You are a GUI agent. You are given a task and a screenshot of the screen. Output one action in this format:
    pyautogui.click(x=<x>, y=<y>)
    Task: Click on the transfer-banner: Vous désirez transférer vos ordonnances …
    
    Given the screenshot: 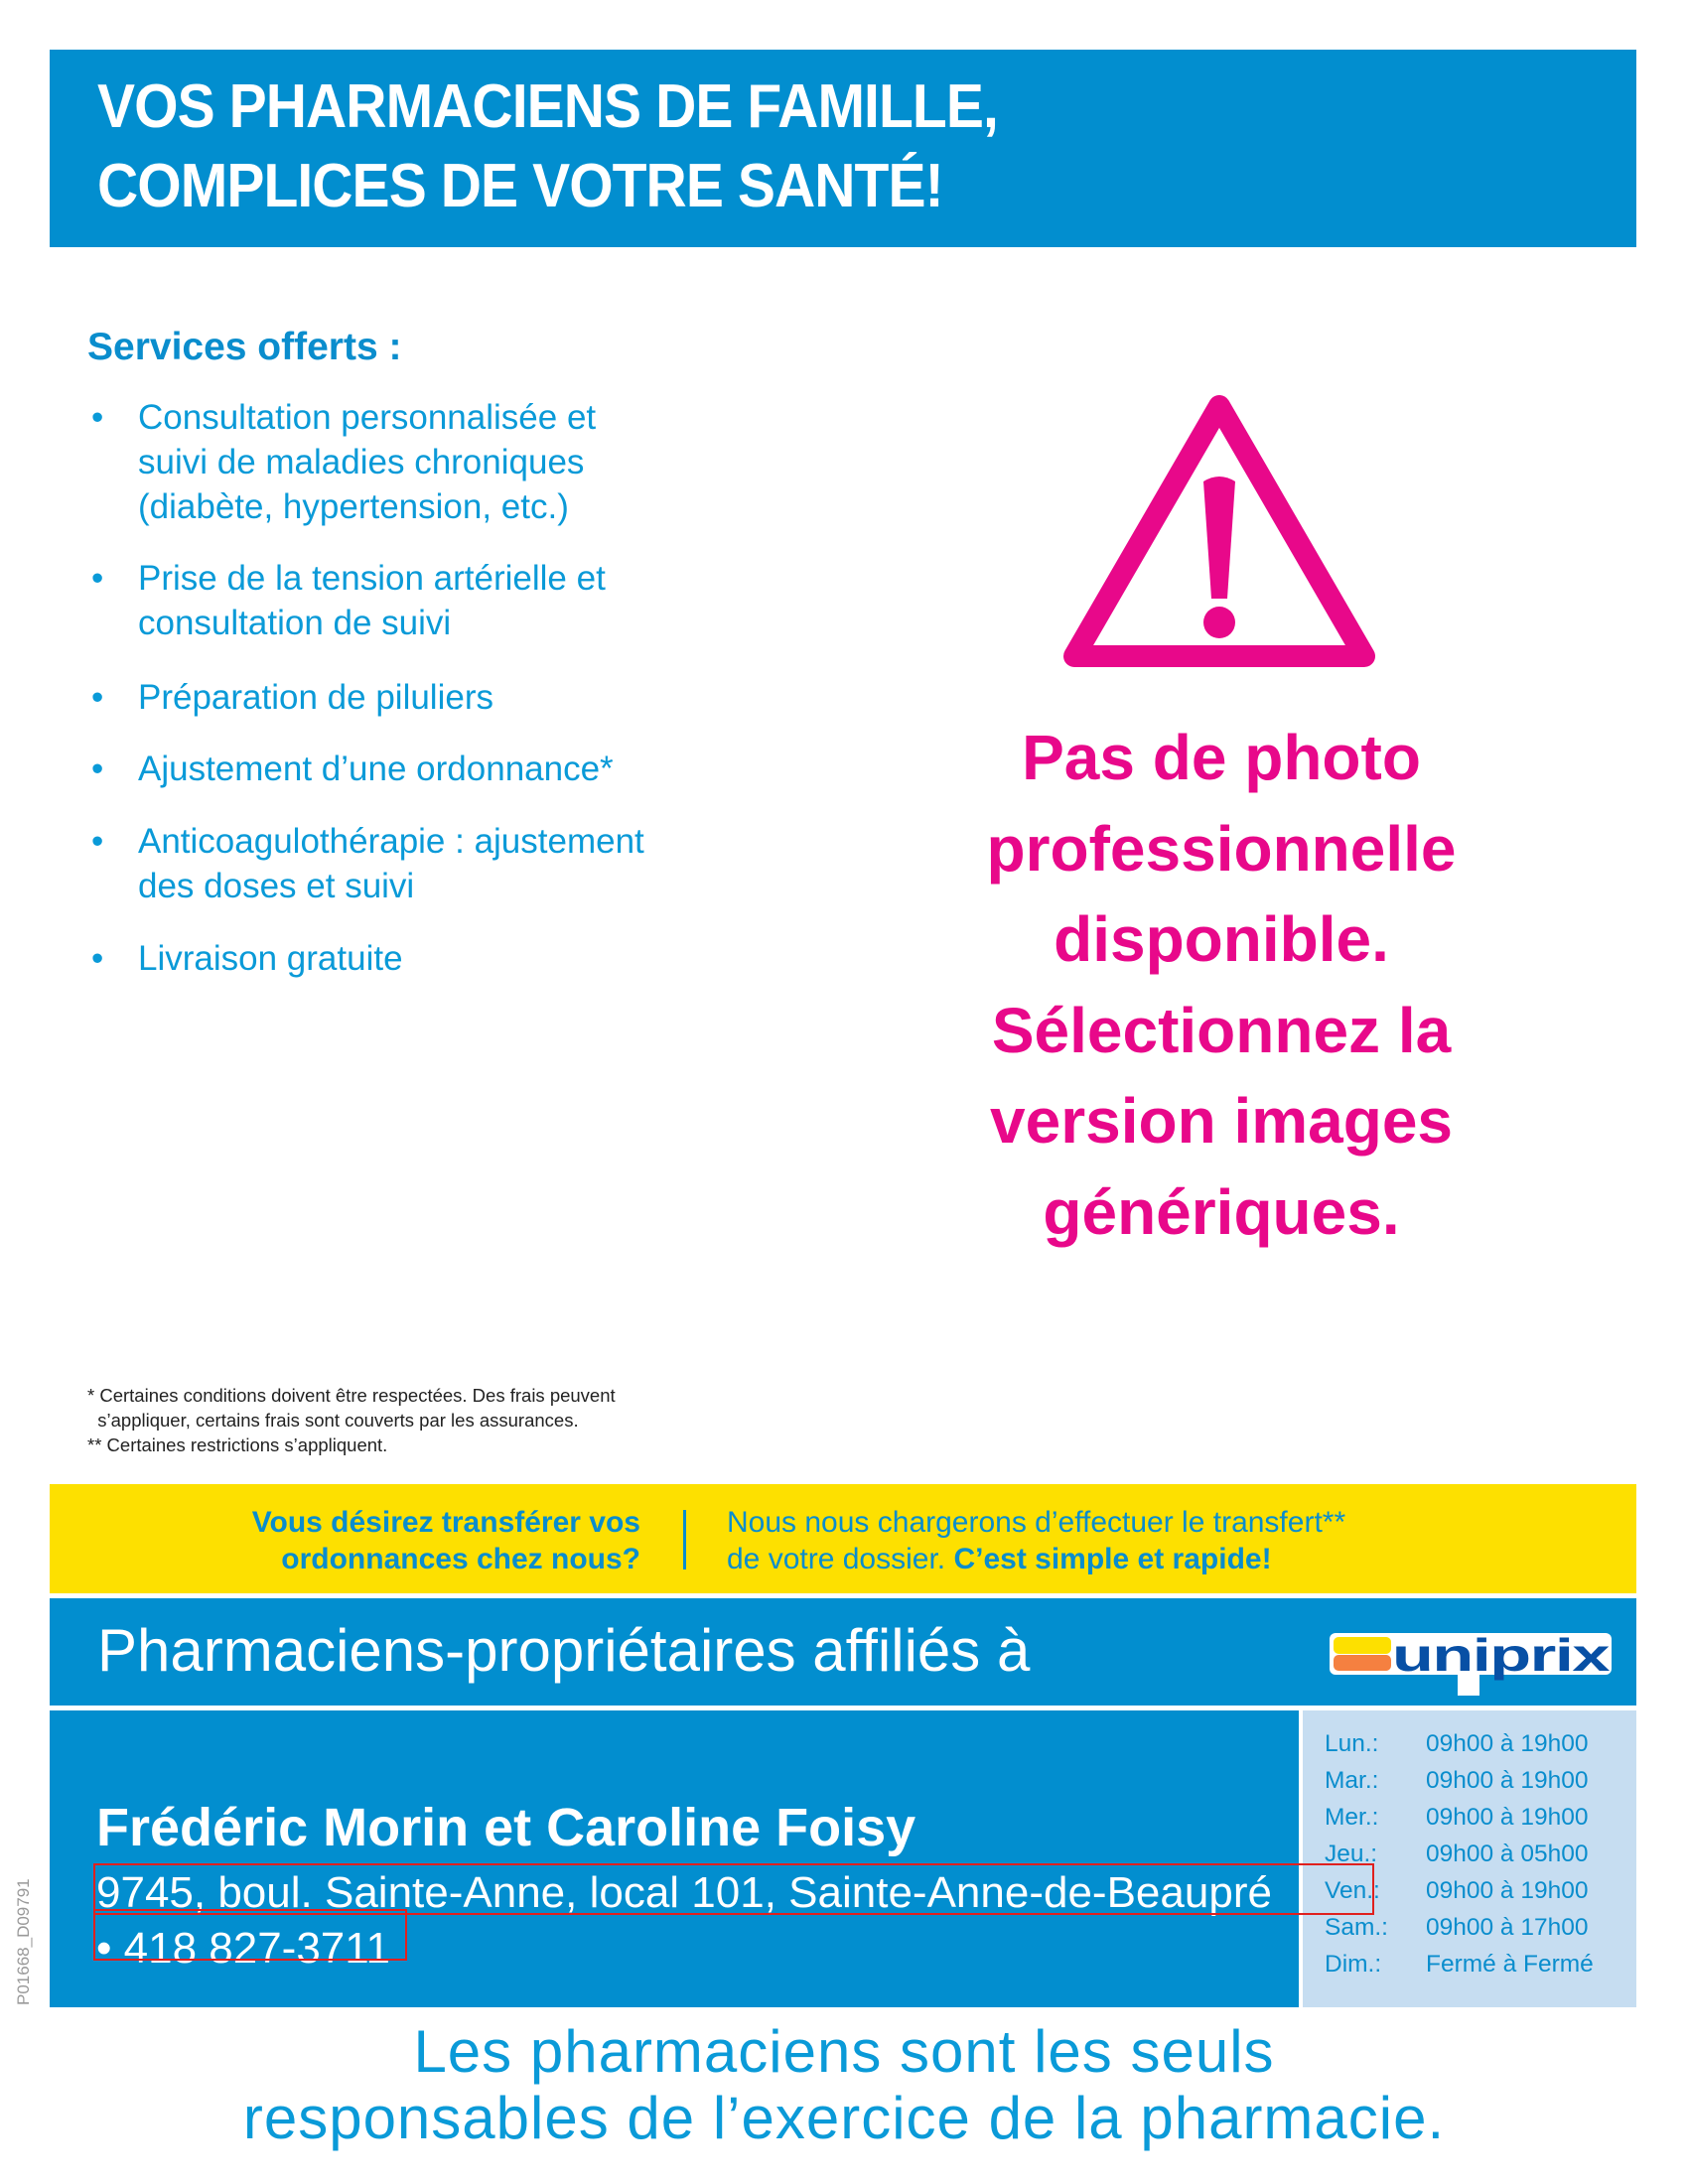 What is the action you would take?
    pyautogui.click(x=843, y=1538)
    